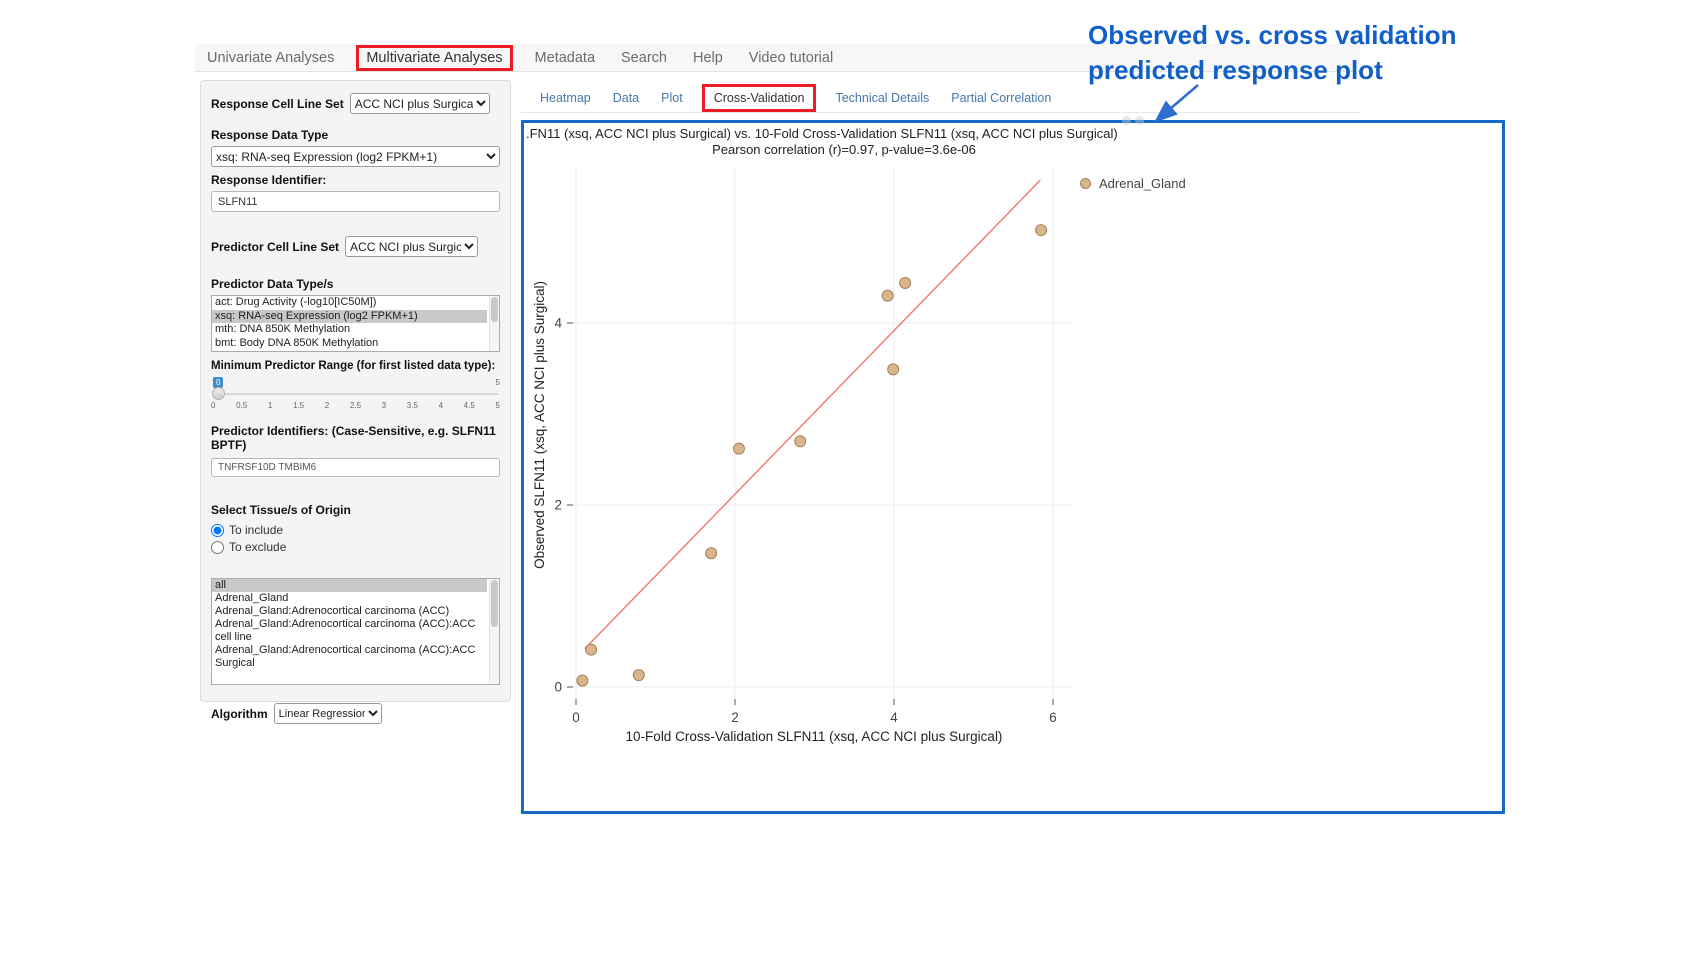  What do you see at coordinates (1235, 70) in the screenshot?
I see `annotation-line2: predicted response plot` at bounding box center [1235, 70].